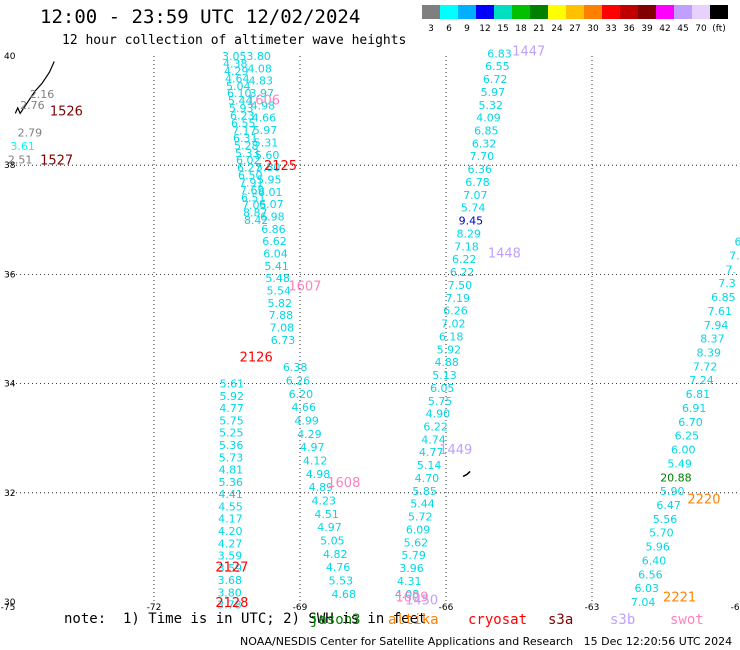  Describe the element at coordinates (8, 608) in the screenshot. I see `x-tick-label: -75` at that location.